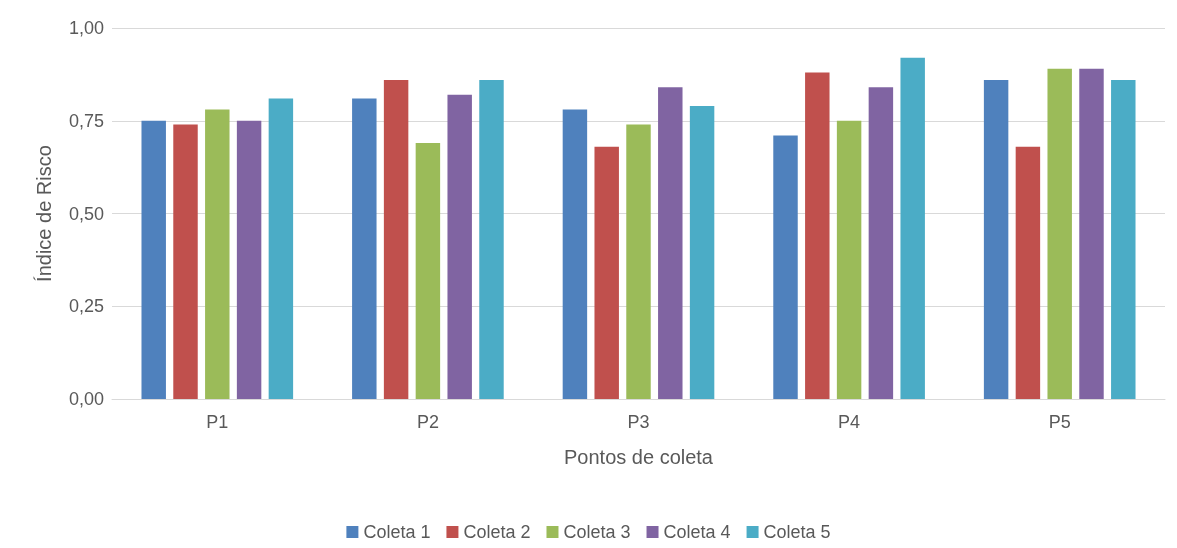 This screenshot has height=548, width=1177. I want to click on legend-label: Coleta 2, so click(497, 532).